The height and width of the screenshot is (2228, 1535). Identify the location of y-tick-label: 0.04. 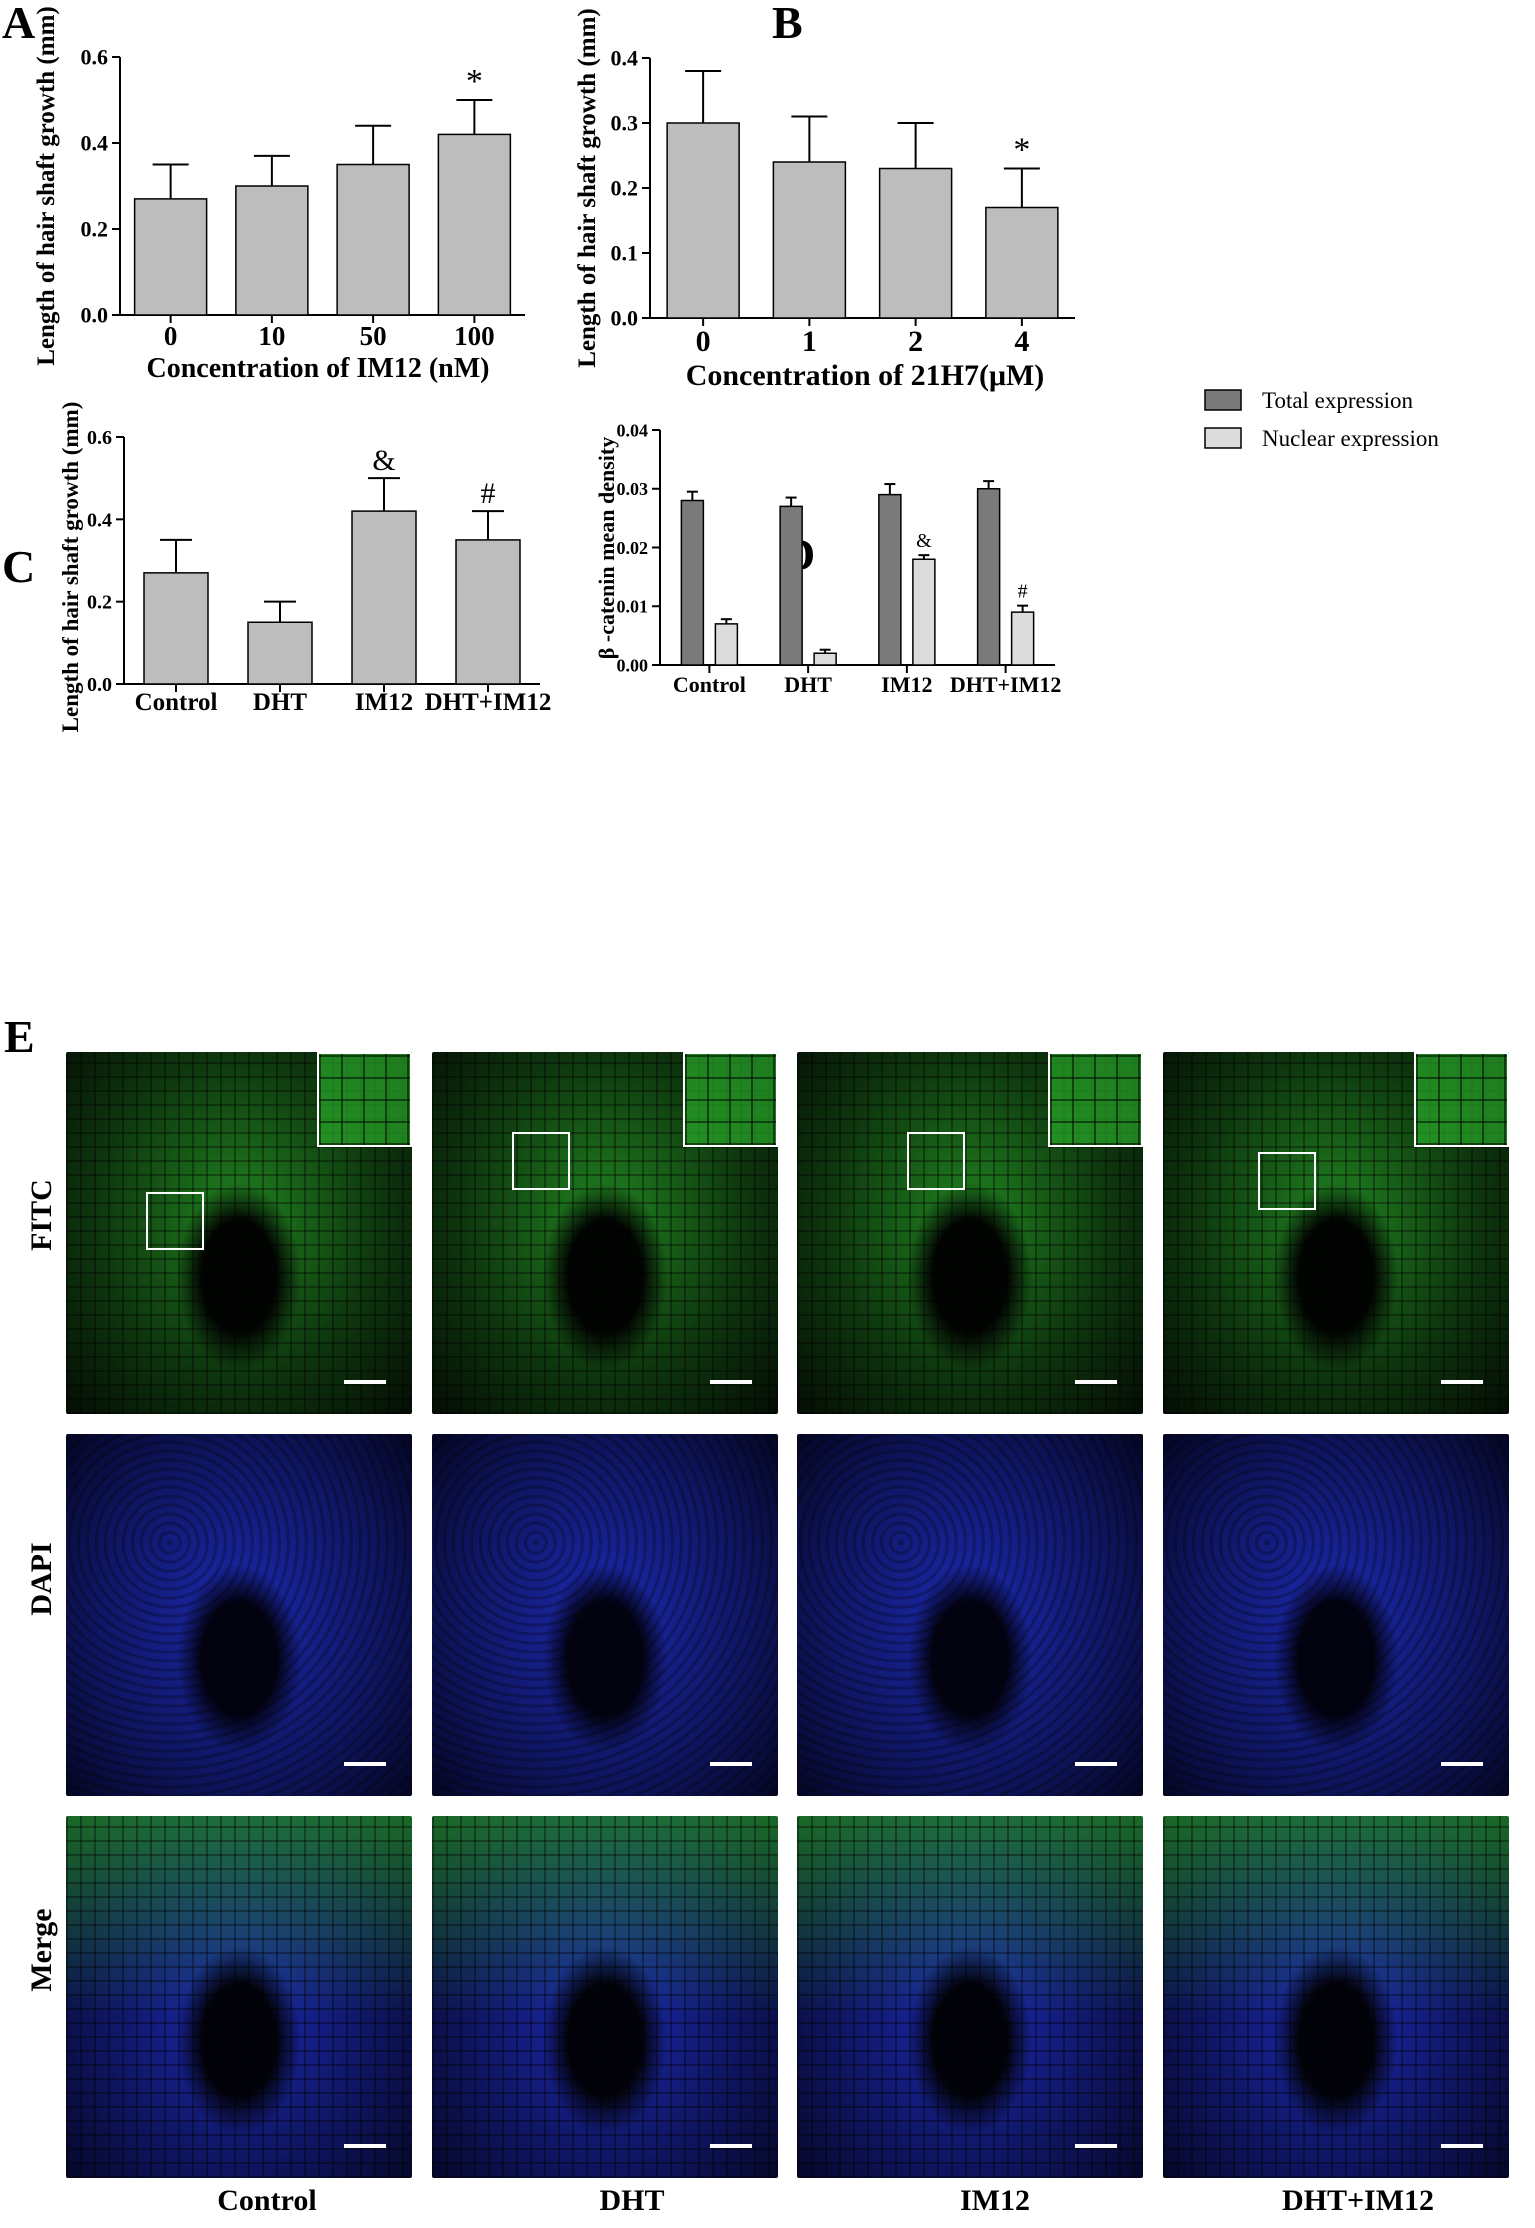
(633, 430).